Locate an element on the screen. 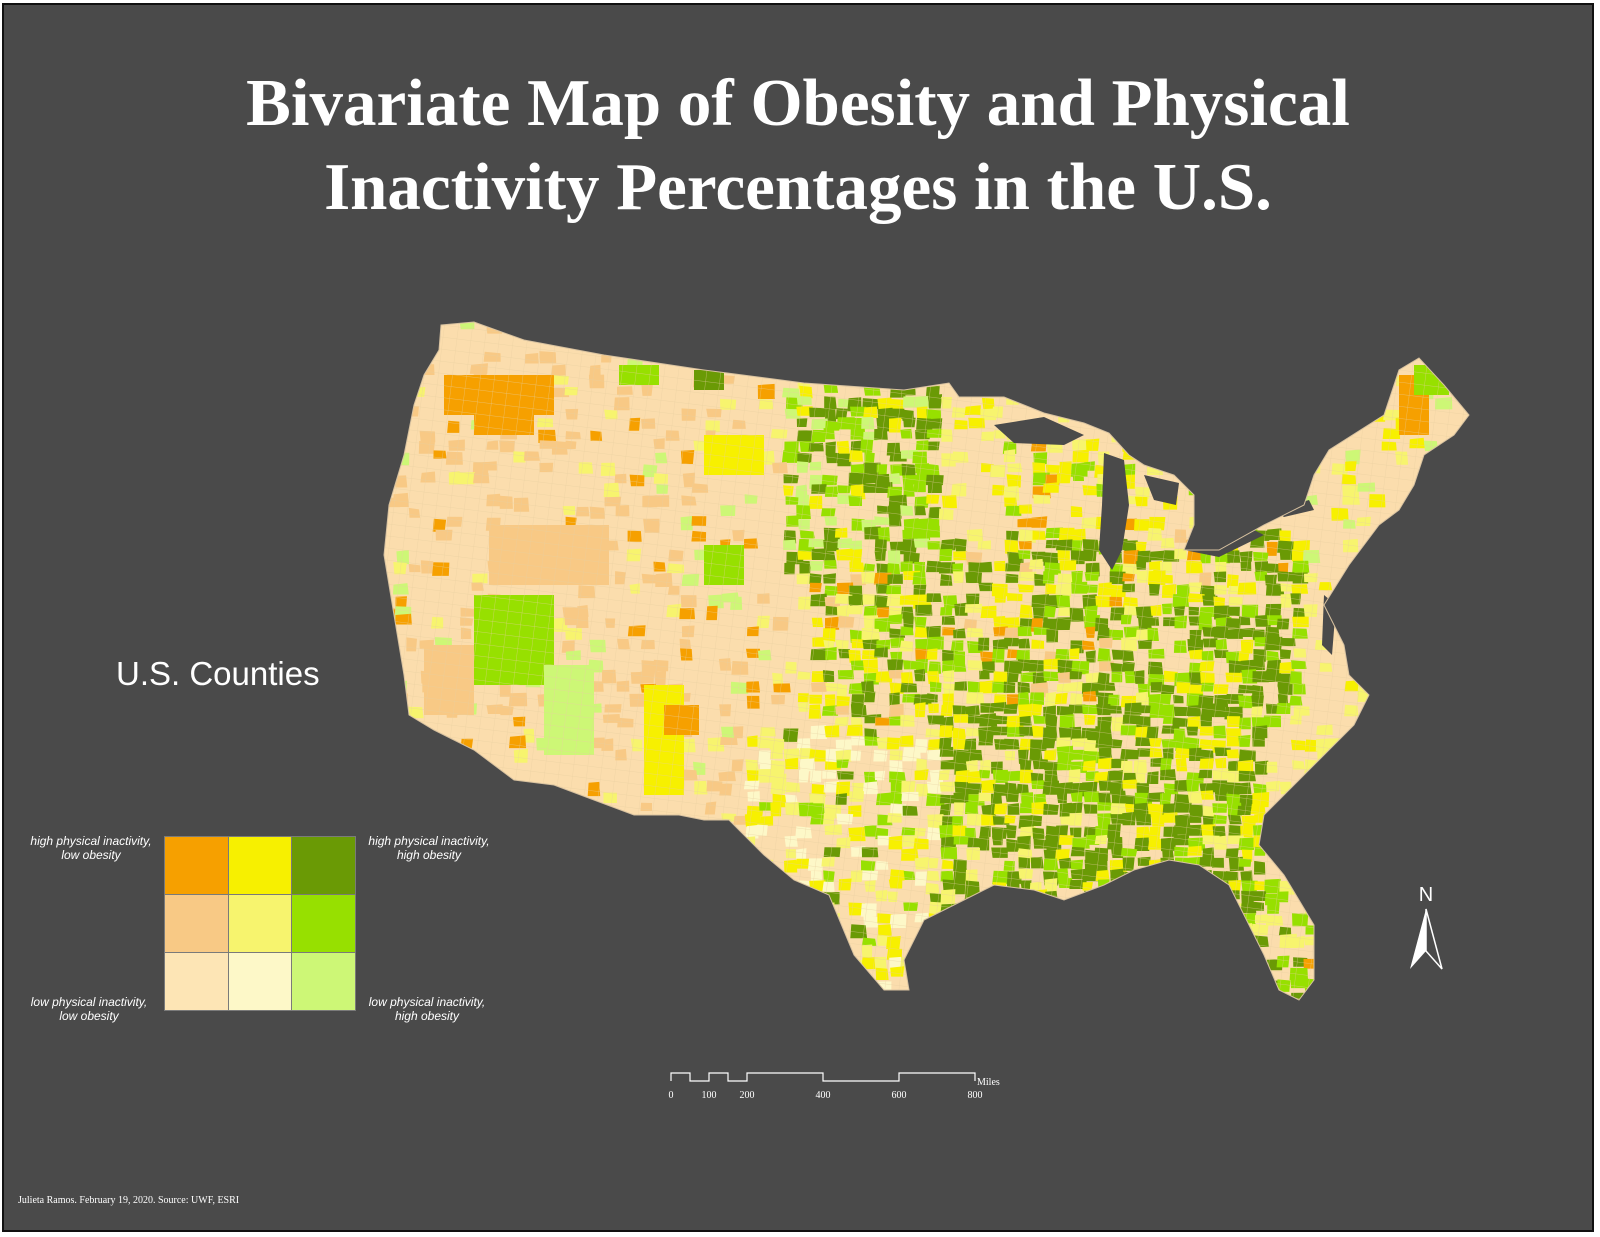 The image size is (1600, 1237). scale-tick-label: 800 is located at coordinates (975, 1095).